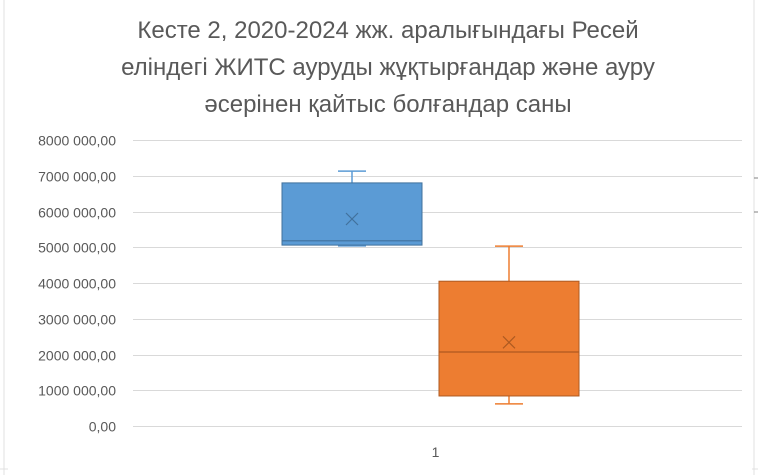 The width and height of the screenshot is (758, 475). What do you see at coordinates (77, 248) in the screenshot?
I see `y-tick-label: 5000 000,00` at bounding box center [77, 248].